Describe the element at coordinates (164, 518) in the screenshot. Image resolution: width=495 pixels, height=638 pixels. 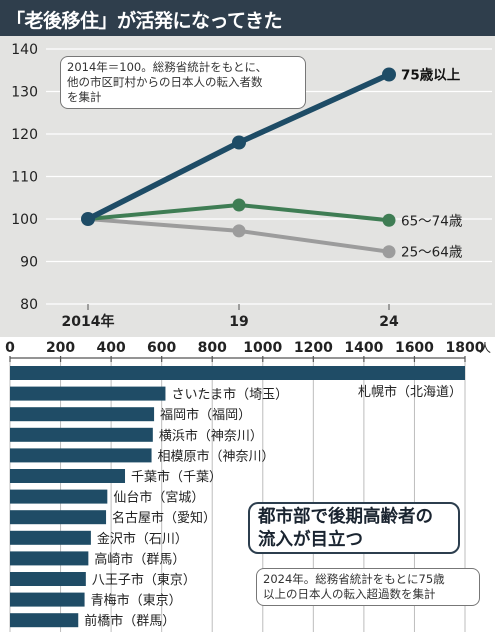
I see `bar-category-label: 名古屋市（愛知）` at that location.